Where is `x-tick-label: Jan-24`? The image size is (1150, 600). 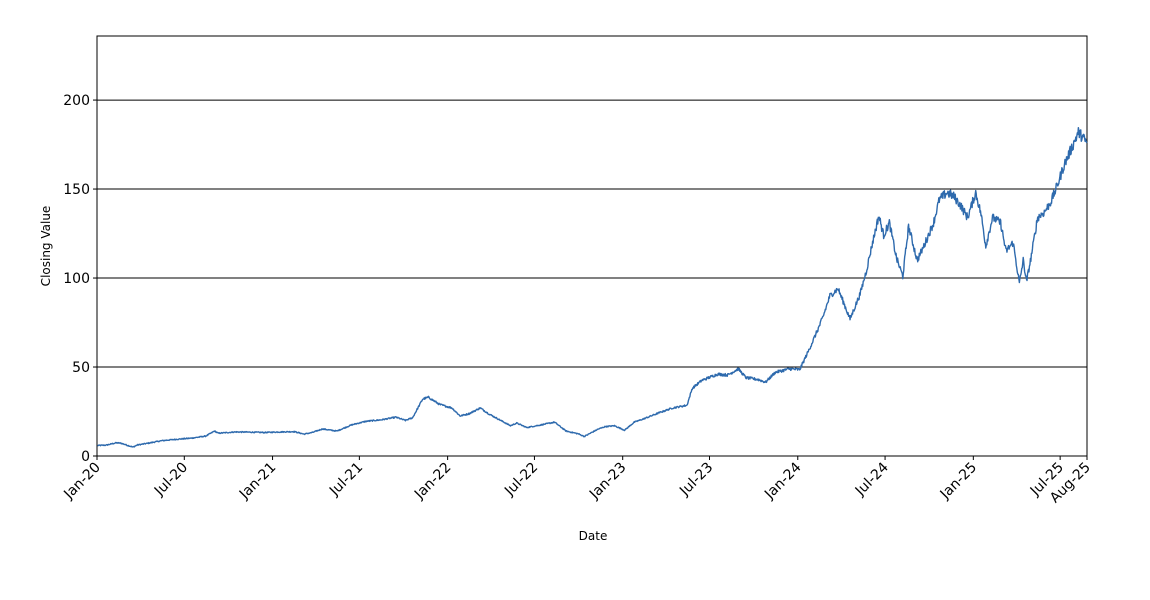 x-tick-label: Jan-24 is located at coordinates (783, 481).